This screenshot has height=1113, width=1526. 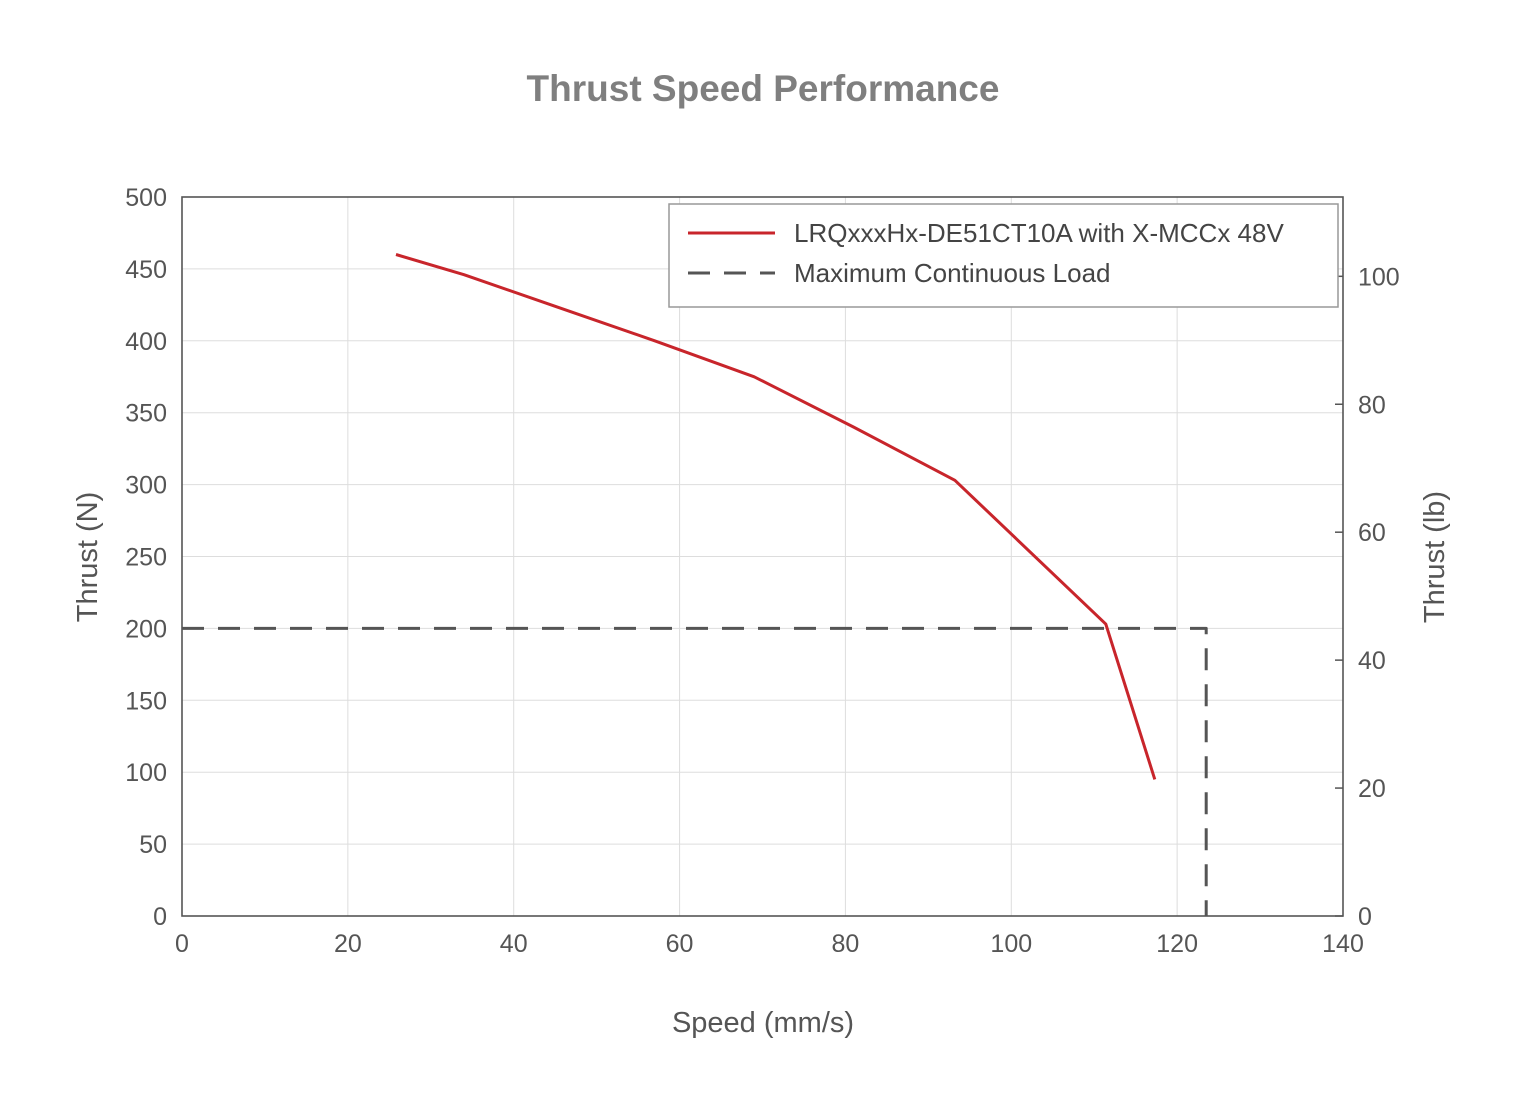 What do you see at coordinates (182, 944) in the screenshot?
I see `x-tick-label-0: 0` at bounding box center [182, 944].